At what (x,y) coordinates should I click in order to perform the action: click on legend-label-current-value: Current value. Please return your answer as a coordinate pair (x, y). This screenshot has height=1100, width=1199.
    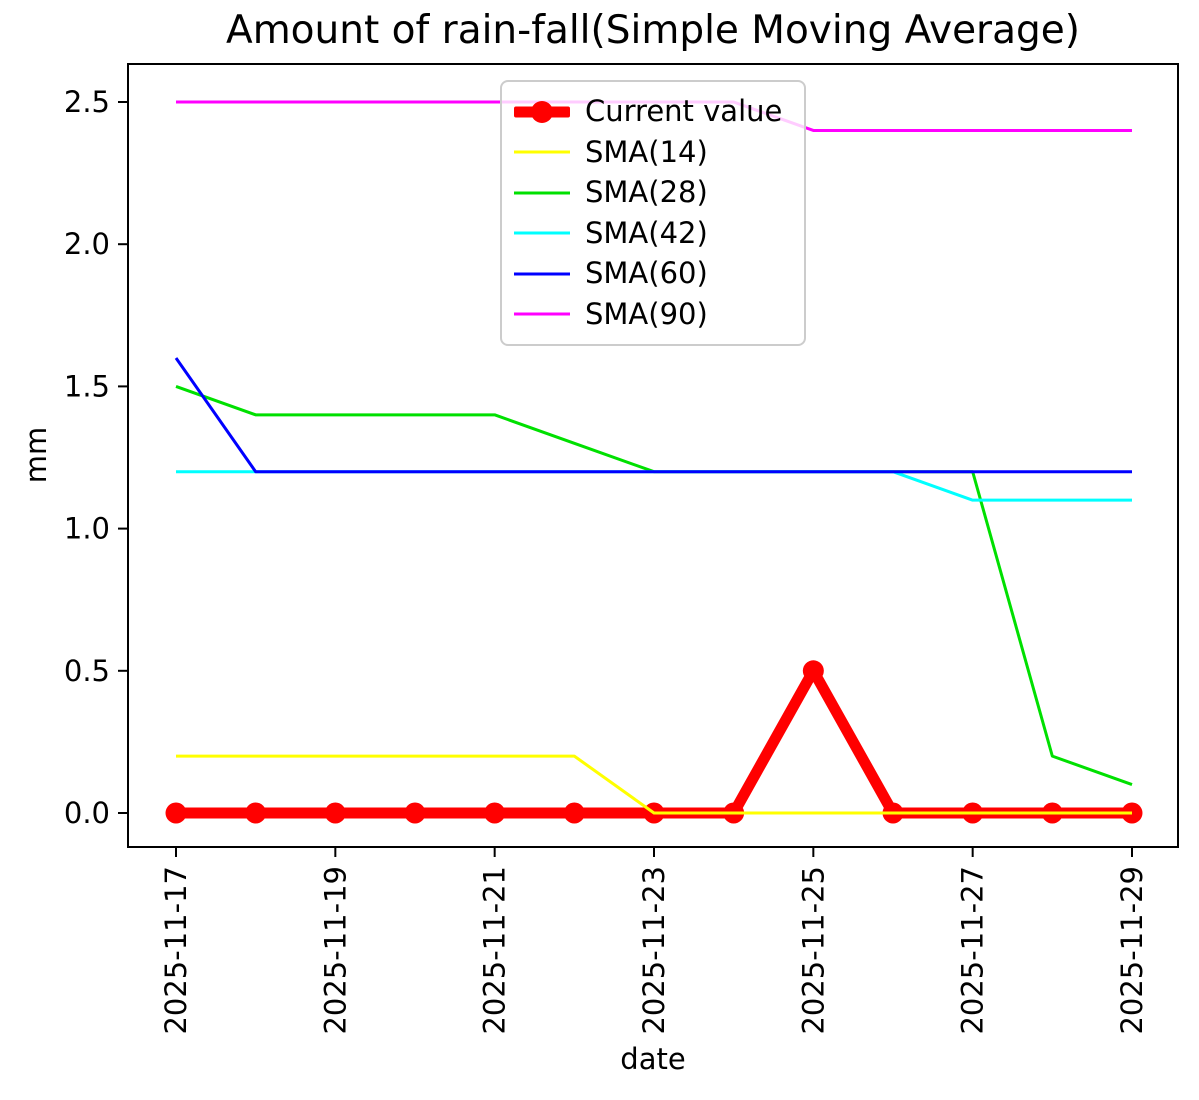
    Looking at the image, I should click on (684, 111).